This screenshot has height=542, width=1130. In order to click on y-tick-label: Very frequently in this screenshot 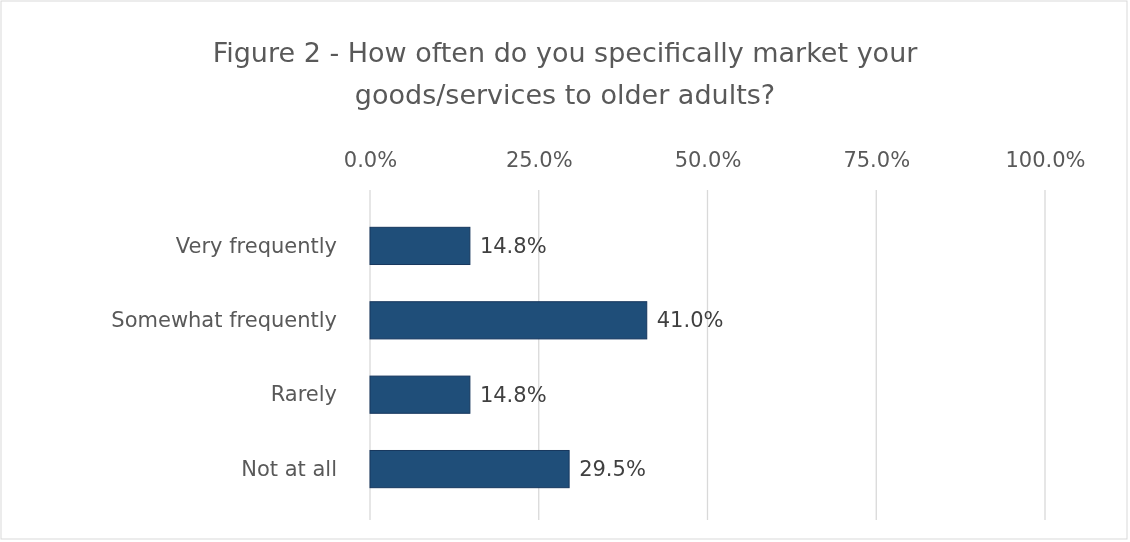, I will do `click(256, 245)`.